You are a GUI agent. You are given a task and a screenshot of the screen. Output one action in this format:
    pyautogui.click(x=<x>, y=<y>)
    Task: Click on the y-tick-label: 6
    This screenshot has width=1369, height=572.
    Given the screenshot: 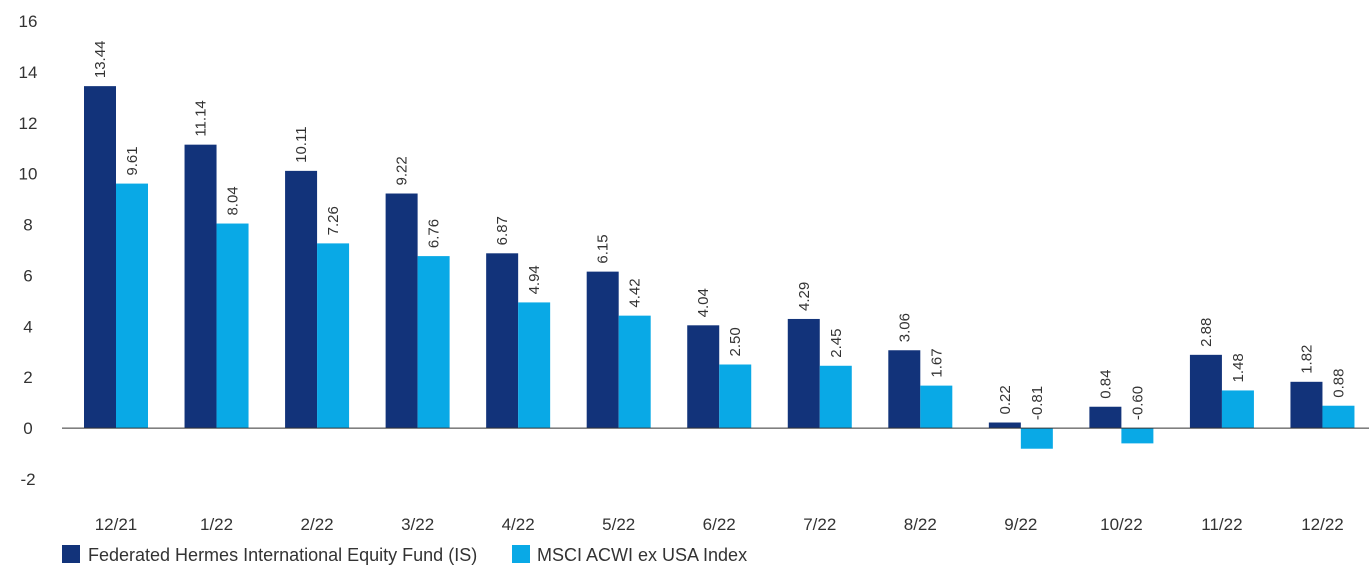 What is the action you would take?
    pyautogui.click(x=27, y=275)
    